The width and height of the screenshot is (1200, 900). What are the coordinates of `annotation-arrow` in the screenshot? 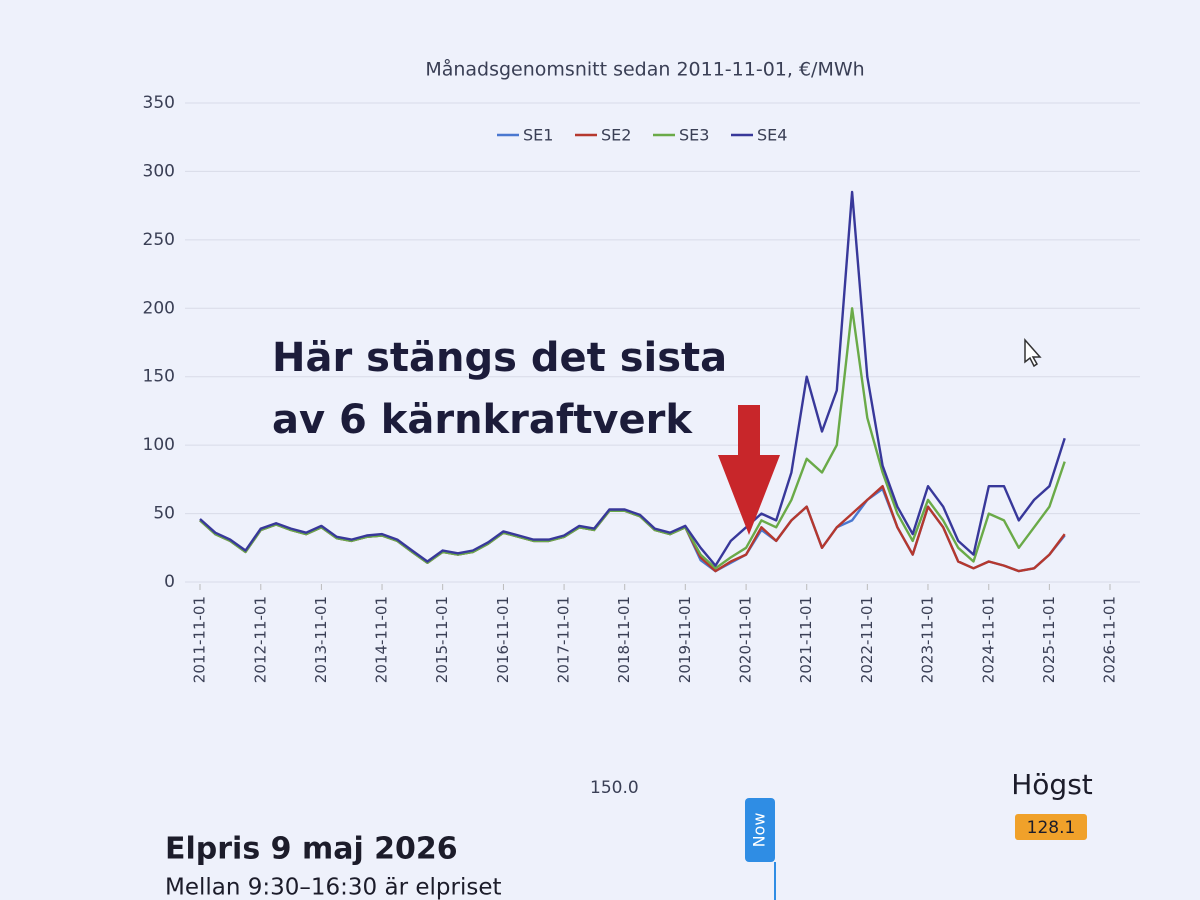 It's located at (749, 470).